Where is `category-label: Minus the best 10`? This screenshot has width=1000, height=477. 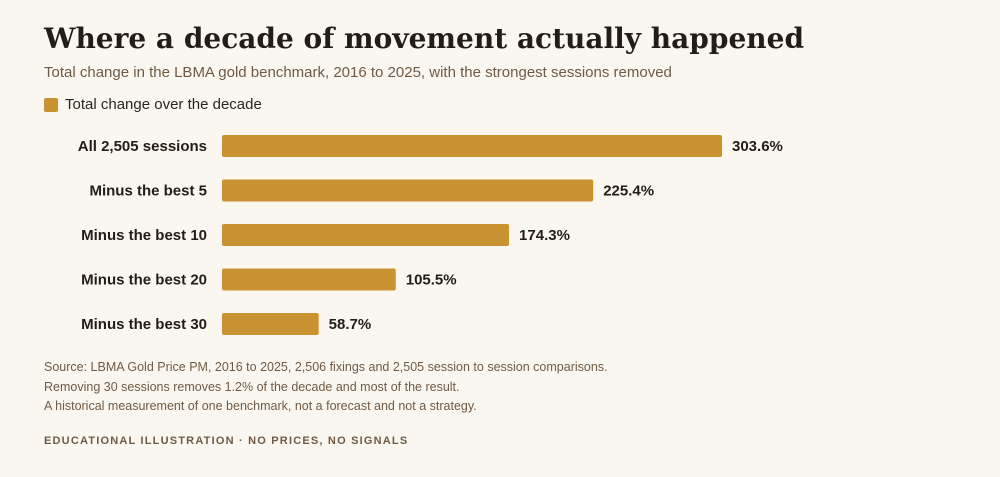 category-label: Minus the best 10 is located at coordinates (144, 235).